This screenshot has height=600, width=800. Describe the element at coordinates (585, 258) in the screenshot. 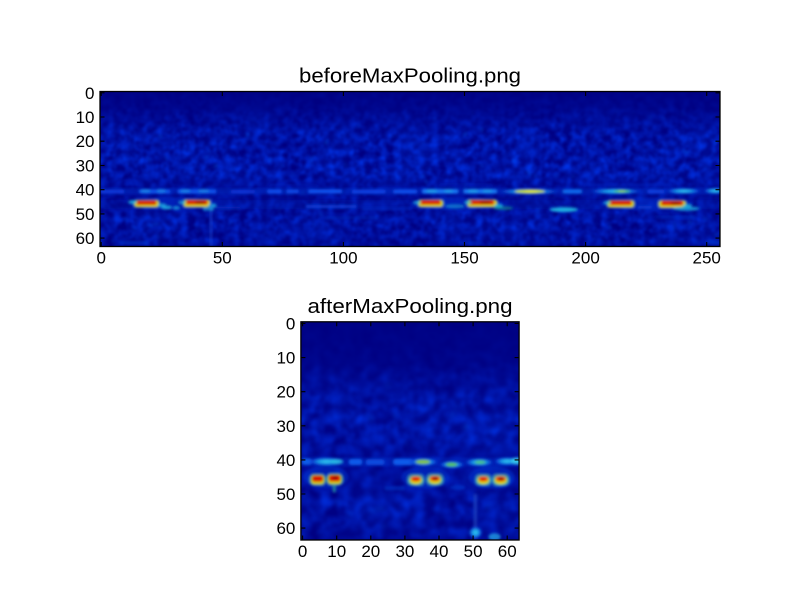

I see `svg-text: 200` at that location.